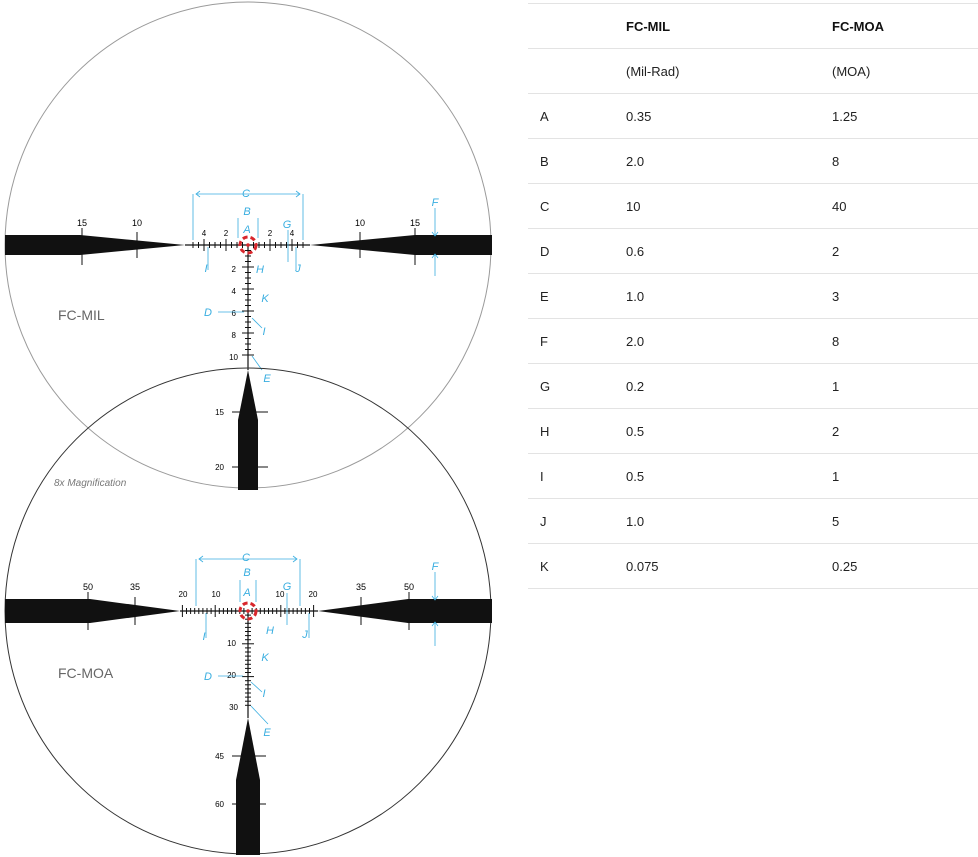 Image resolution: width=978 pixels, height=857 pixels. Describe the element at coordinates (81, 315) in the screenshot. I see `fc-mil-reticle-label: FC-MIL` at that location.